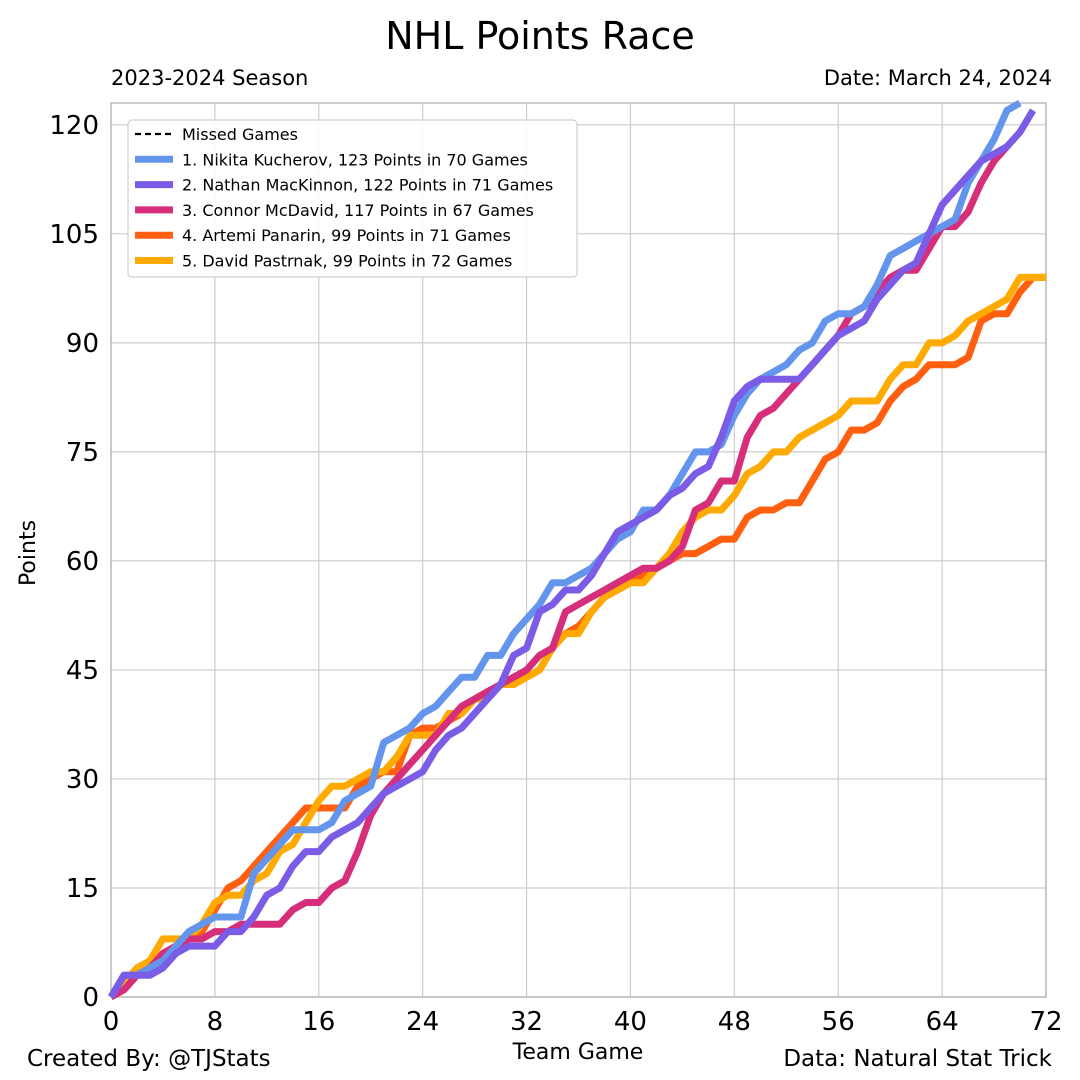 The height and width of the screenshot is (1080, 1080). I want to click on x-tick-label: 40, so click(630, 1022).